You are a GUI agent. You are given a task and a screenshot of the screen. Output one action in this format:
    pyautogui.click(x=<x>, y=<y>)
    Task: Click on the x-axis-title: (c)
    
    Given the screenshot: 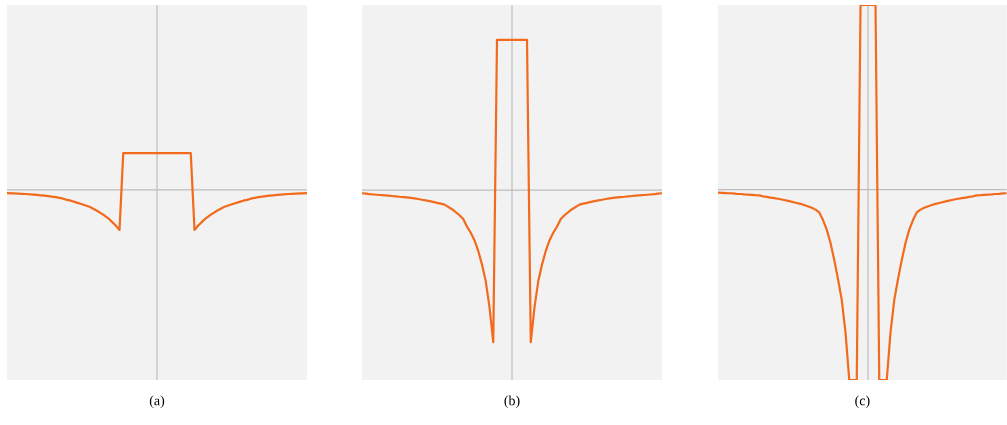 What is the action you would take?
    pyautogui.click(x=862, y=402)
    